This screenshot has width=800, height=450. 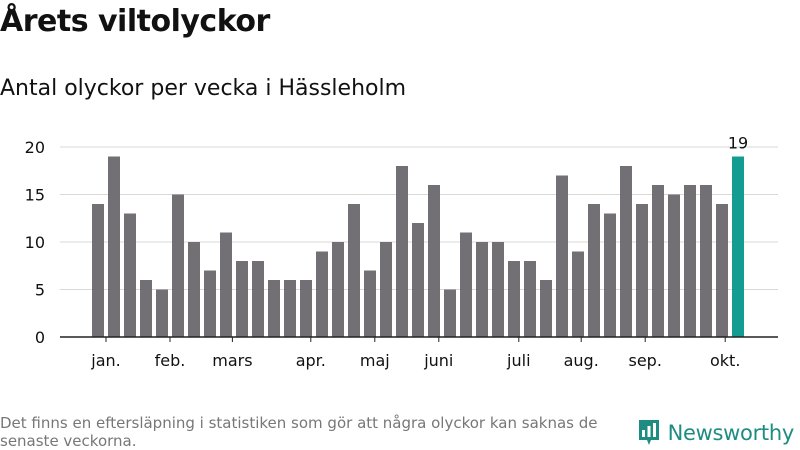 I want to click on x-tick-label: jan., so click(x=105, y=360).